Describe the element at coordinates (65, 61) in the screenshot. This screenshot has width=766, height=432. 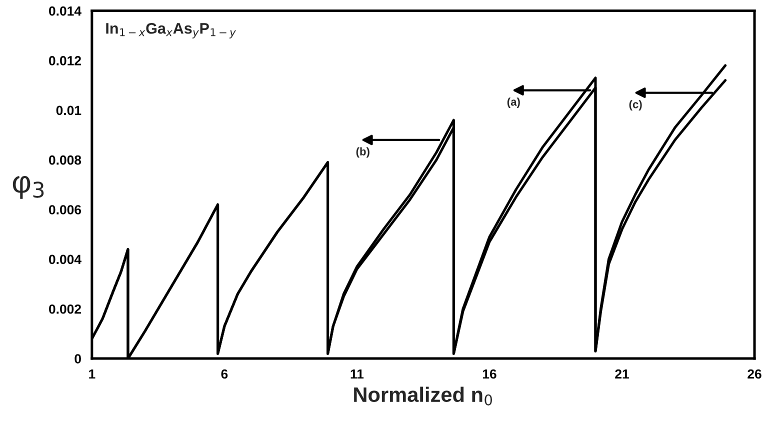
I see `y-tick-label: 0.012` at that location.